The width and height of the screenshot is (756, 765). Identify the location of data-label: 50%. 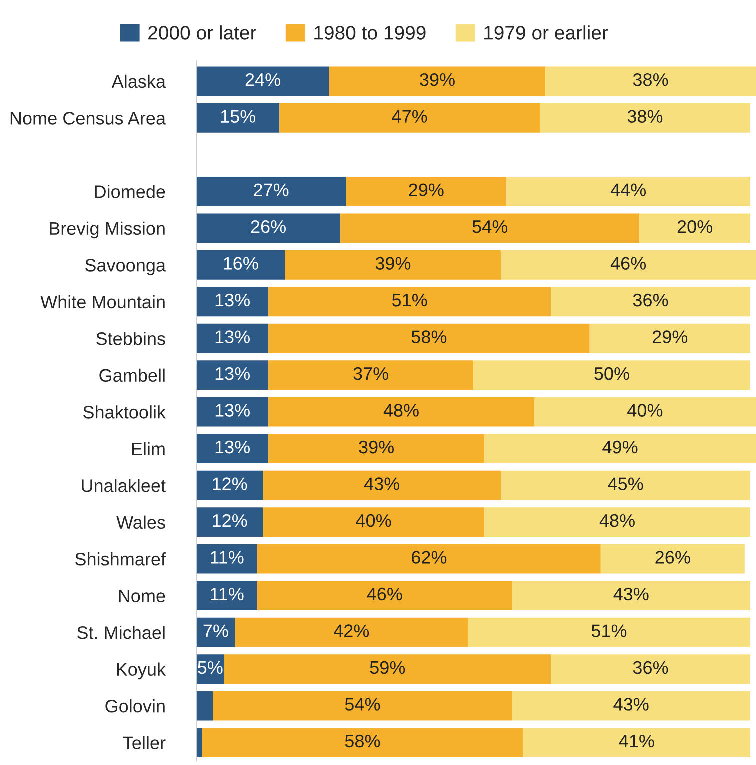
(612, 373).